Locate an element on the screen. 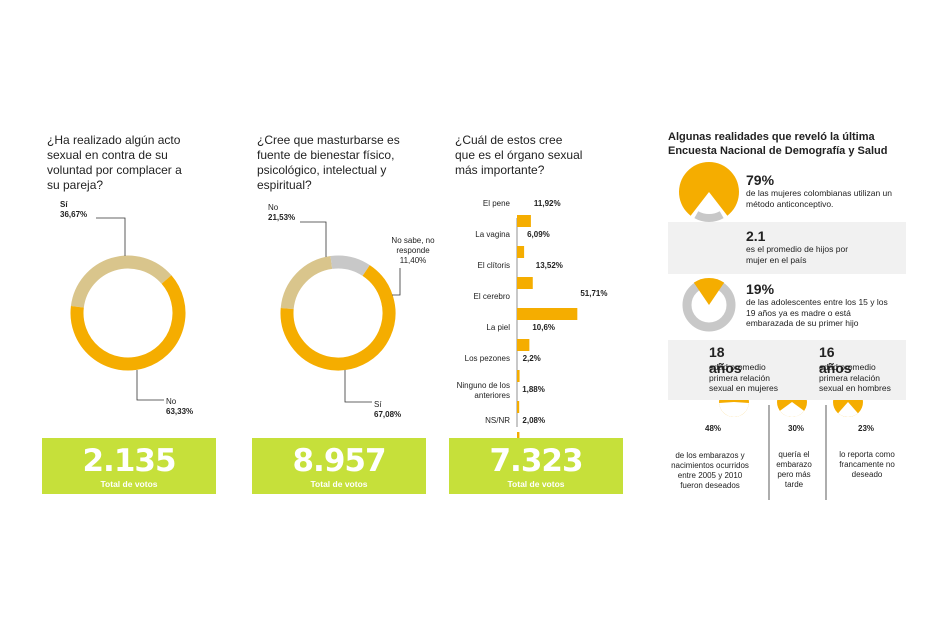 The image size is (944, 630). label-no-2-value: 21,53% is located at coordinates (282, 217).